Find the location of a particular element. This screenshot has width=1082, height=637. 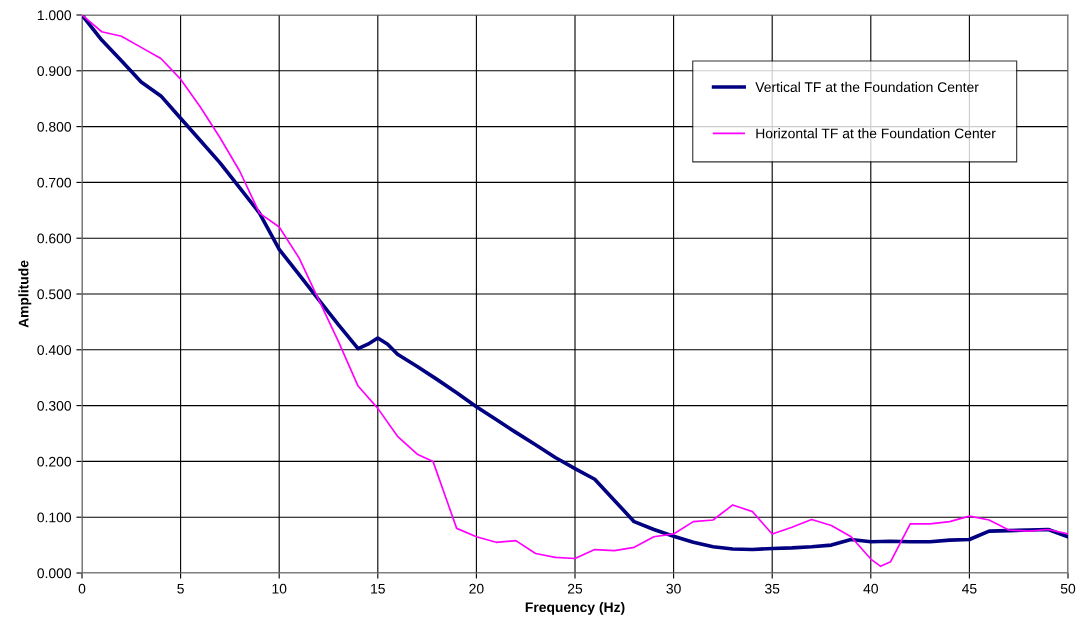

x-tick-label: 25 is located at coordinates (575, 588).